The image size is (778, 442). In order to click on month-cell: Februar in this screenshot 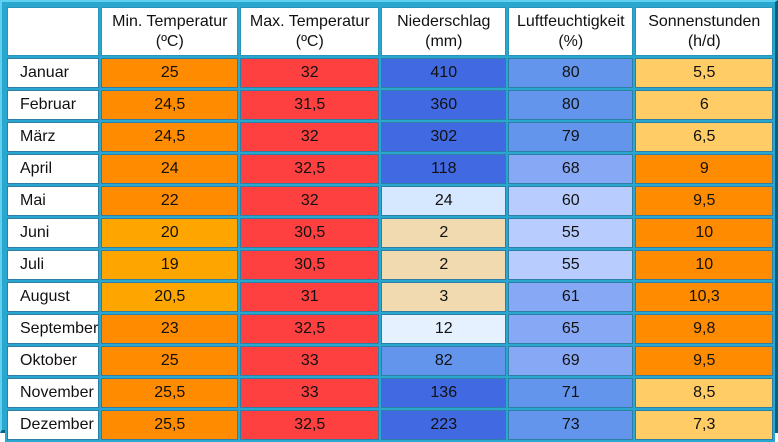, I will do `click(53, 105)`.